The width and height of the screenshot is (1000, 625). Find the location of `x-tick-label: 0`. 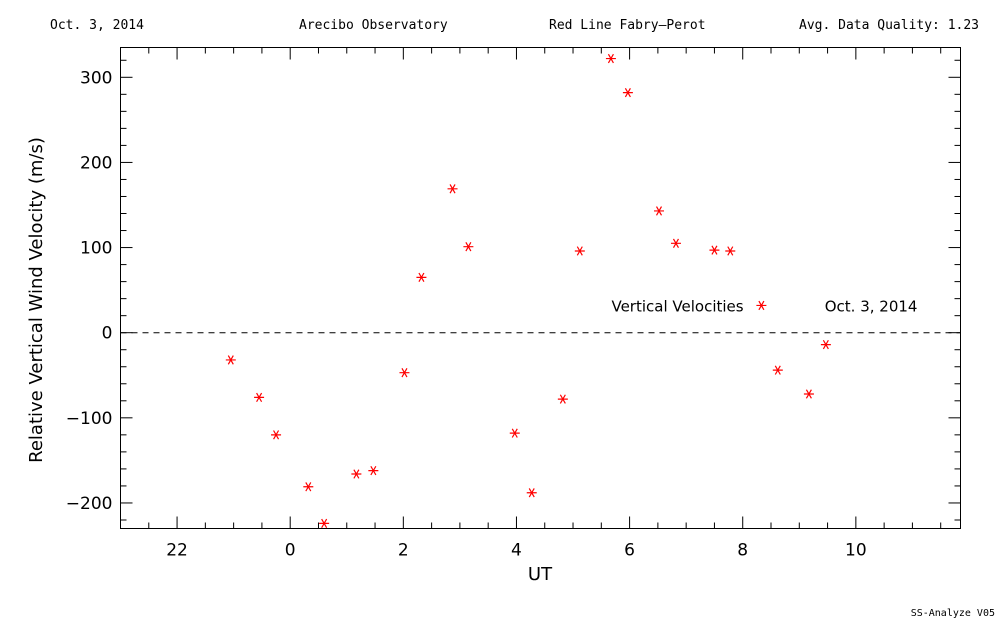

x-tick-label: 0 is located at coordinates (290, 551).